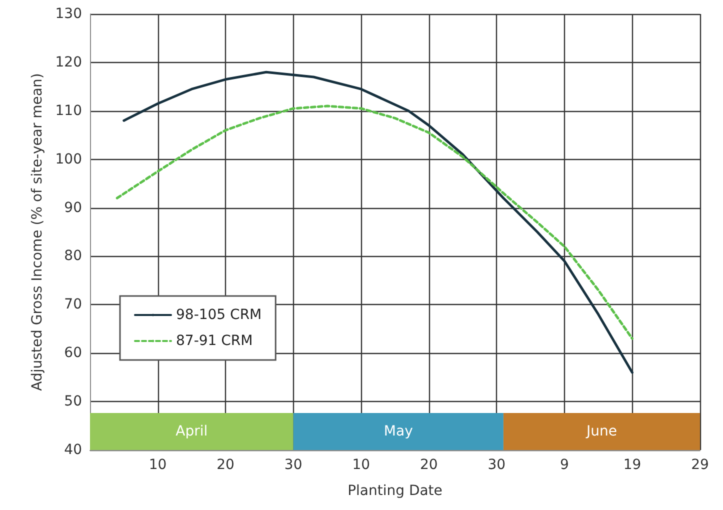 The height and width of the screenshot is (510, 723). What do you see at coordinates (73, 304) in the screenshot?
I see `y-tick-label: 70` at bounding box center [73, 304].